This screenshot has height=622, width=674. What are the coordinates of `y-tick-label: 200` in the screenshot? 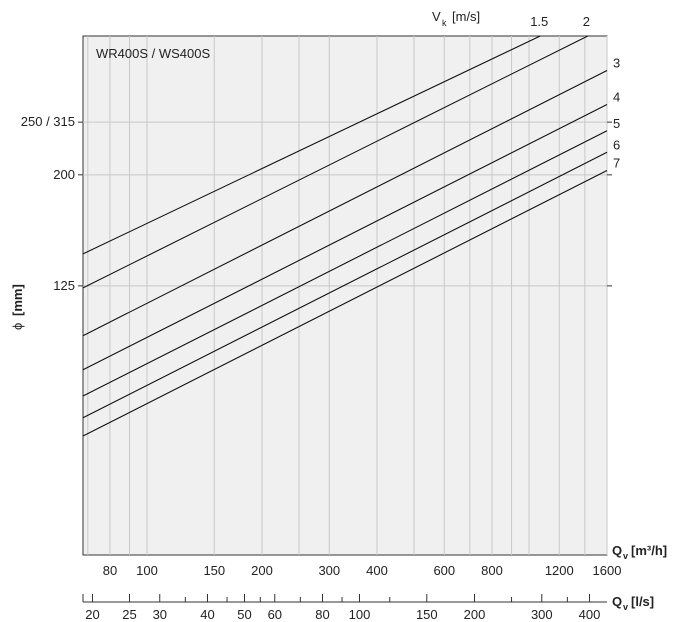 It's located at (64, 174).